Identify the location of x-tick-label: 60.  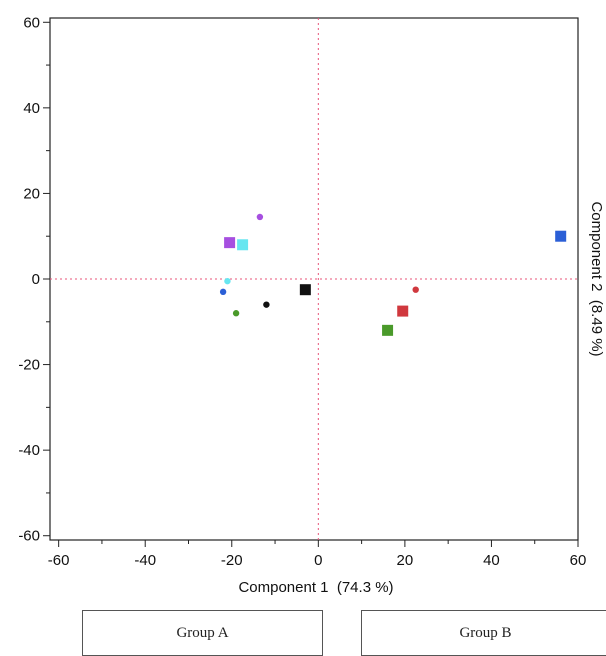
(578, 560).